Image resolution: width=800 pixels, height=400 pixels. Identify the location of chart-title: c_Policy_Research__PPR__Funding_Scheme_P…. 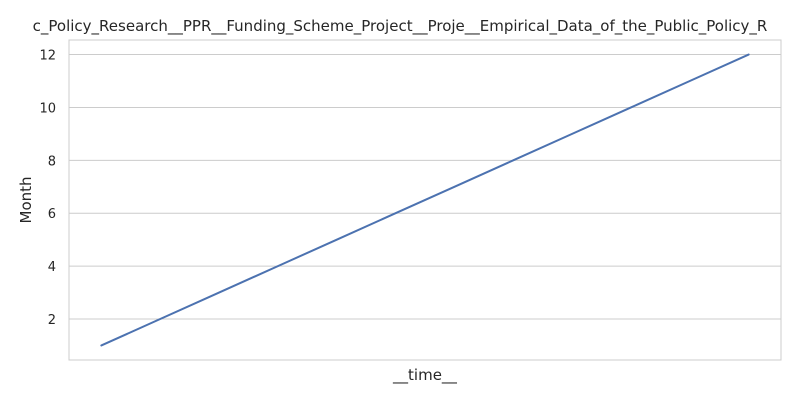
(400, 26).